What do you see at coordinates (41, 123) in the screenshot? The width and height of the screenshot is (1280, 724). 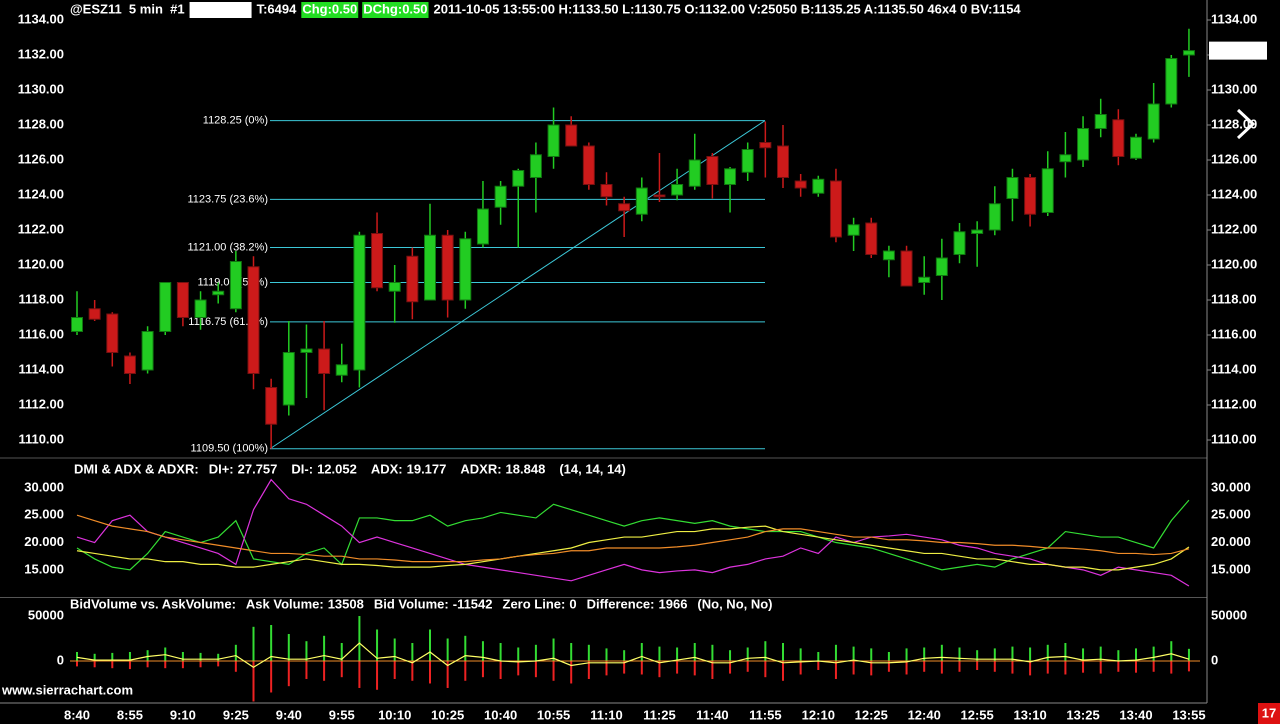 I see `y-tick-label: 1128.00` at bounding box center [41, 123].